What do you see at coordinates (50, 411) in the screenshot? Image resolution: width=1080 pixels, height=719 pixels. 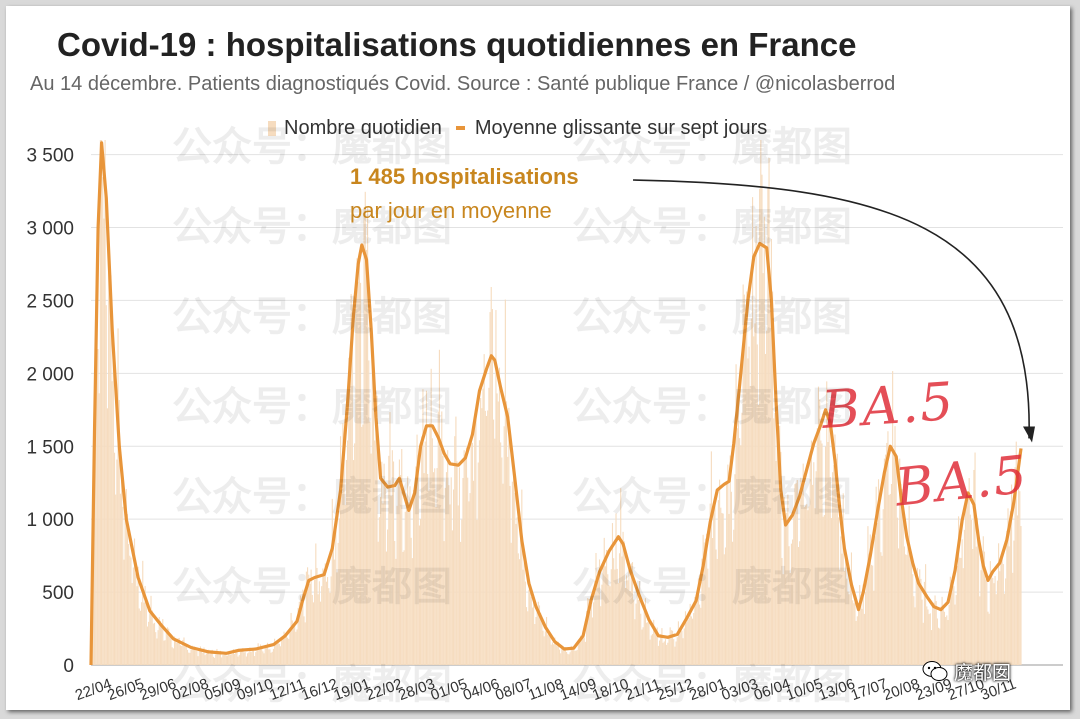 I see `y-tick-labels: 0 500 1 000 1 500 2 000 2 500 3 000 3 500` at bounding box center [50, 411].